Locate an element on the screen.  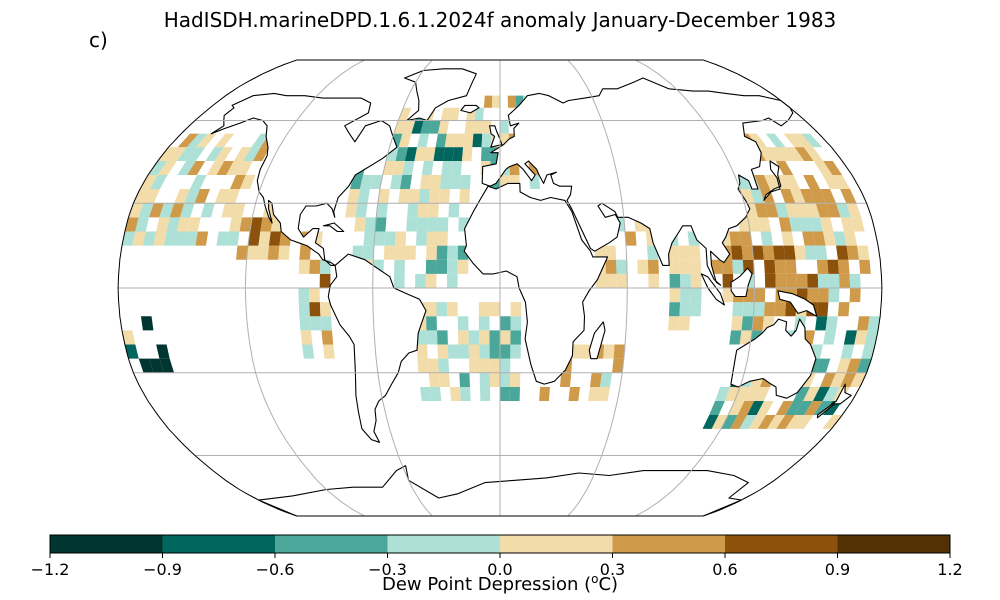
landmass-borneo is located at coordinates (741, 282).